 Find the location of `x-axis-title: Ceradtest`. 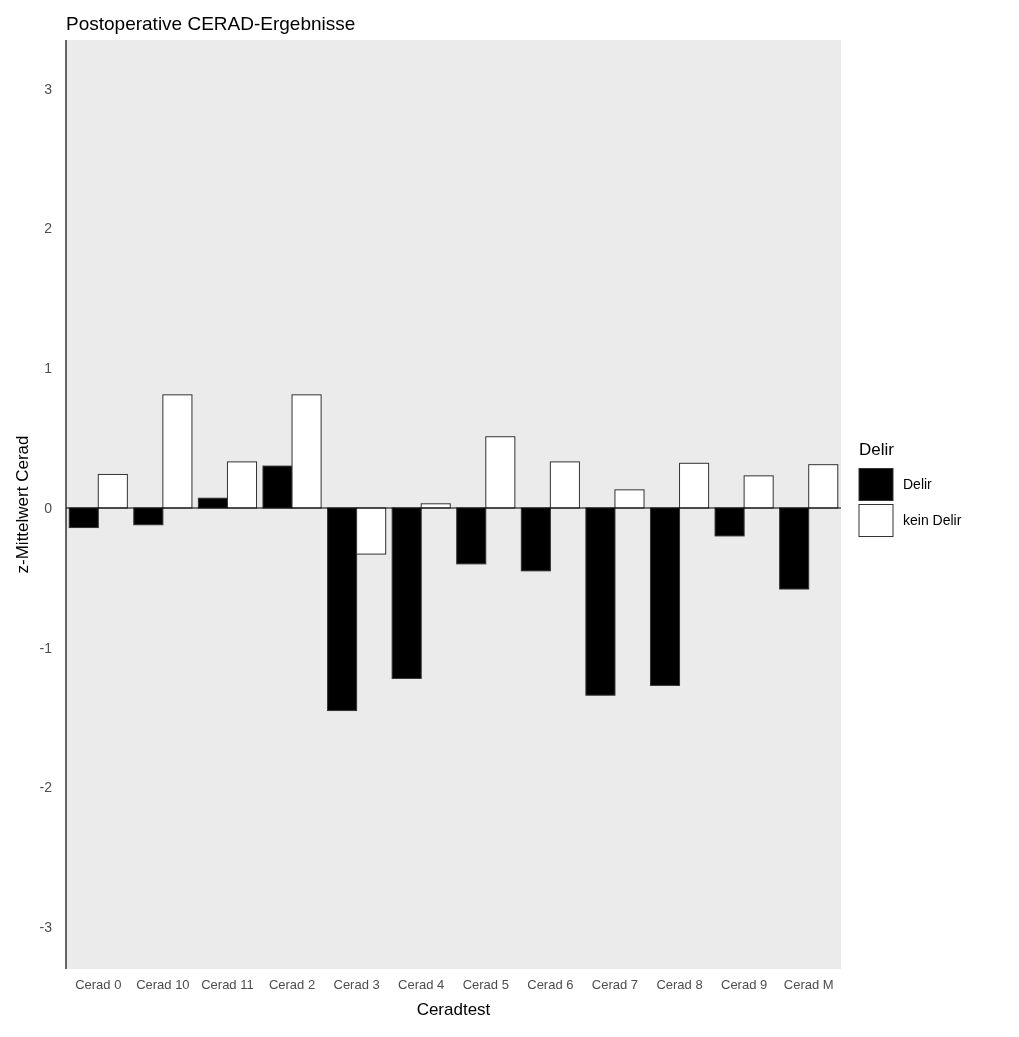

x-axis-title: Ceradtest is located at coordinates (453, 1009).